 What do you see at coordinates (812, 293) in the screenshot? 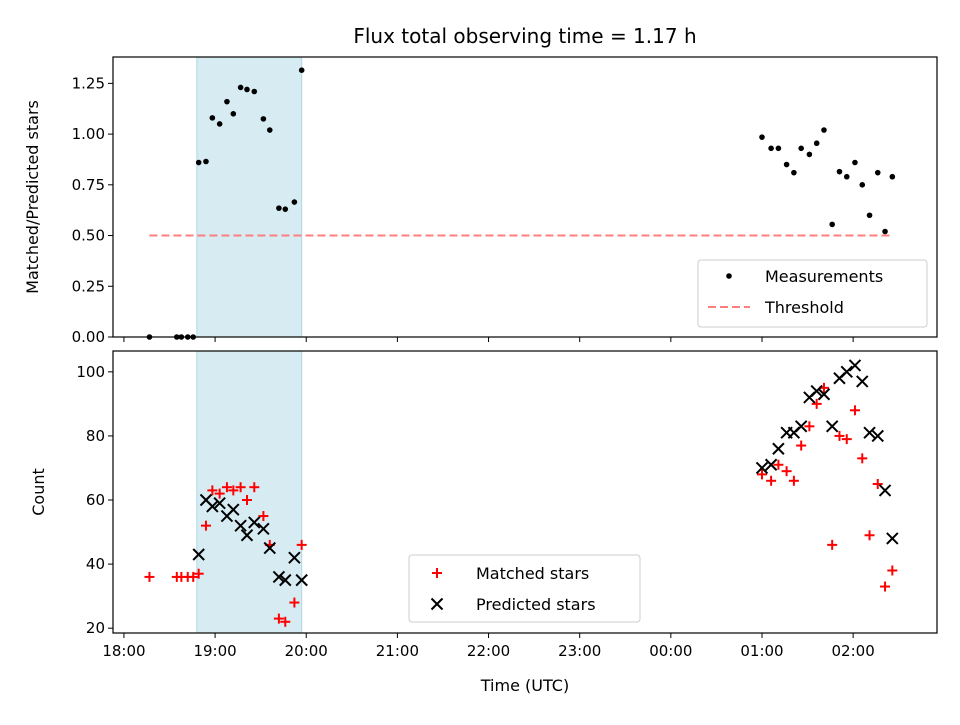
I see `top-legend: Measurements Threshold` at bounding box center [812, 293].